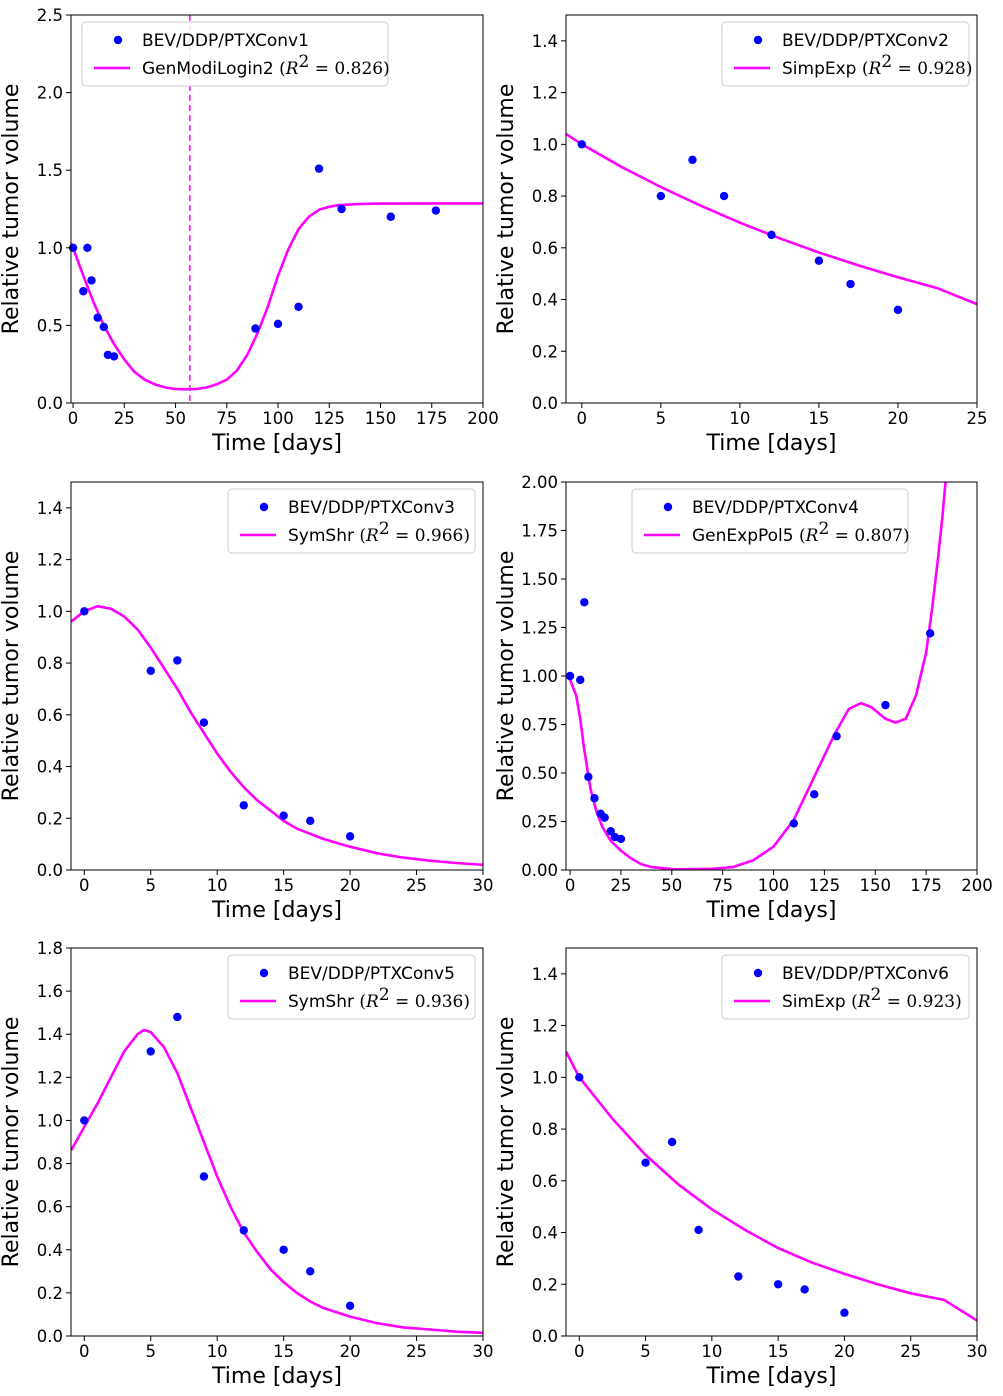  What do you see at coordinates (932, 69) in the screenshot?
I see `r2-value: = 0.928)` at bounding box center [932, 69].